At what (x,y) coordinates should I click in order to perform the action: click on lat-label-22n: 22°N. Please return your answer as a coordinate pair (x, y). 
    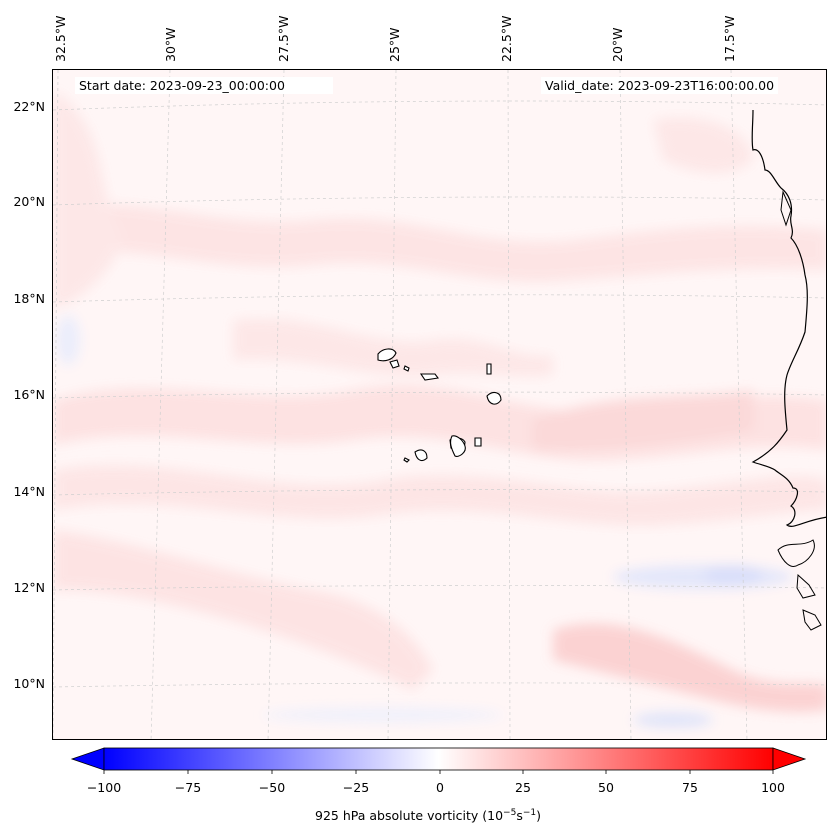
    Looking at the image, I should click on (29, 106).